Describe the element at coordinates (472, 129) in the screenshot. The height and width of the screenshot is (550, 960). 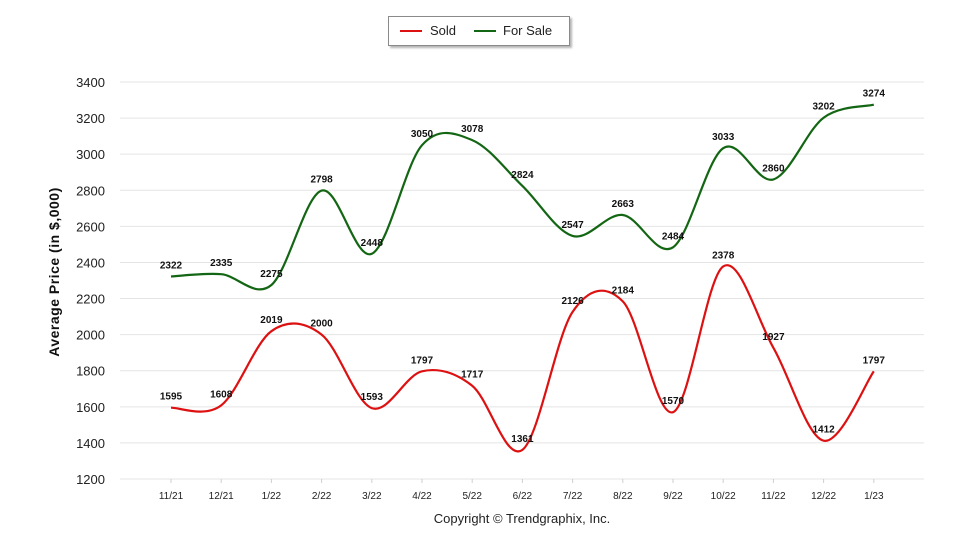
I see `data-label: 3078` at that location.